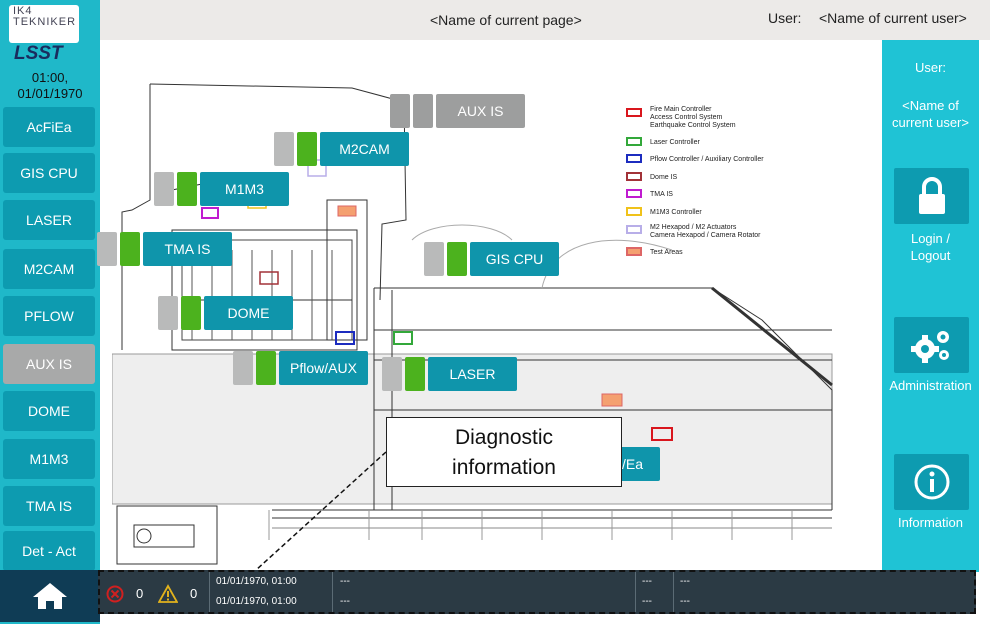  Describe the element at coordinates (504, 437) in the screenshot. I see `callout-line1: Diagnostic` at that location.